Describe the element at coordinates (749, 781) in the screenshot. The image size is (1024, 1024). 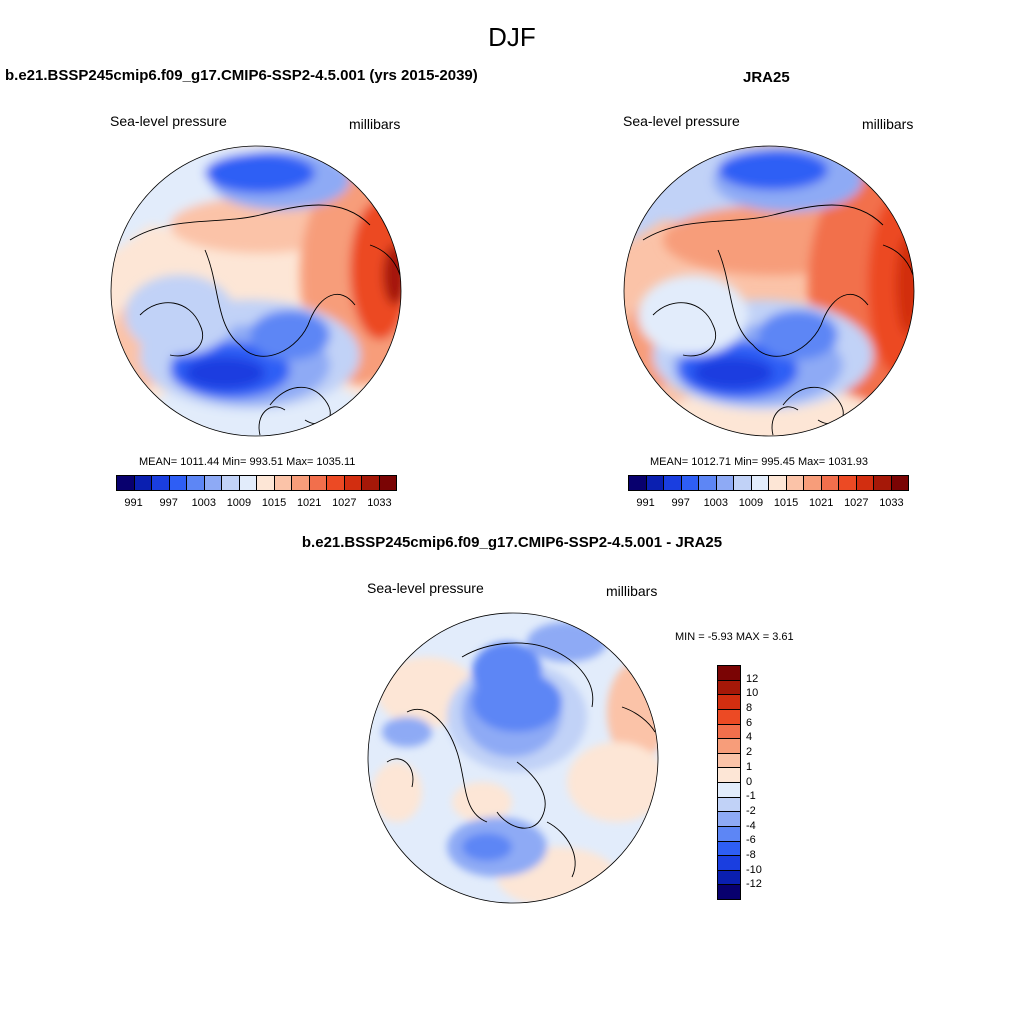
I see `colorbar-tick-label: 0` at that location.